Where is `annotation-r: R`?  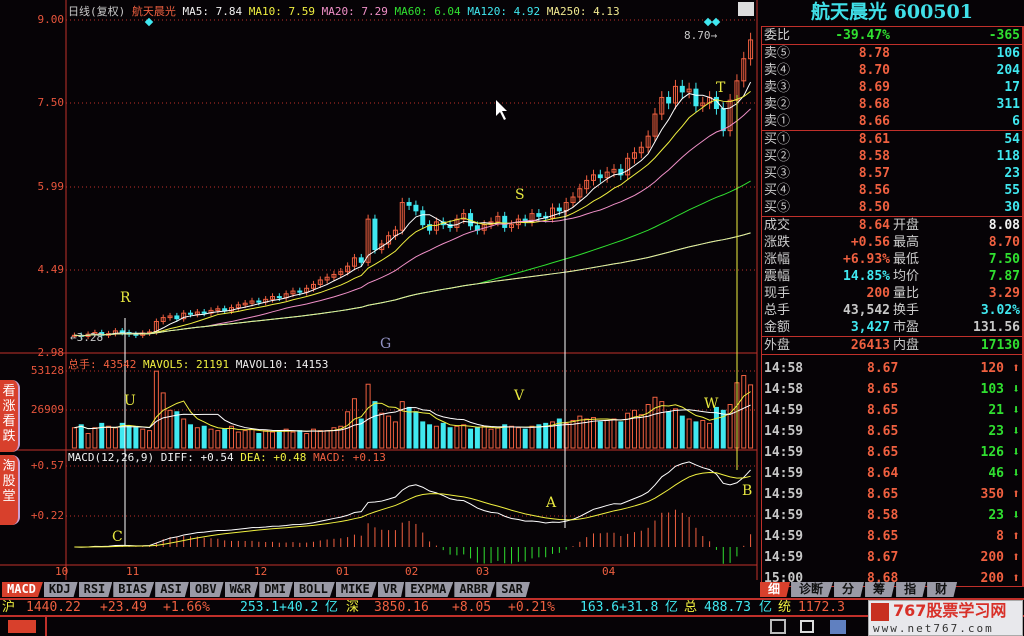 annotation-r: R is located at coordinates (125, 298).